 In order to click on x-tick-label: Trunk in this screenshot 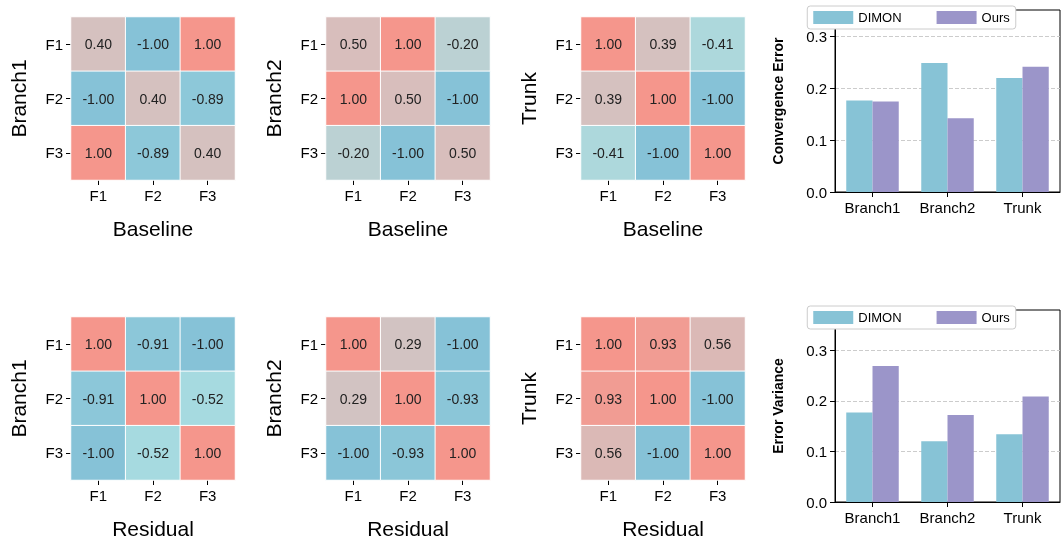, I will do `click(1022, 207)`.